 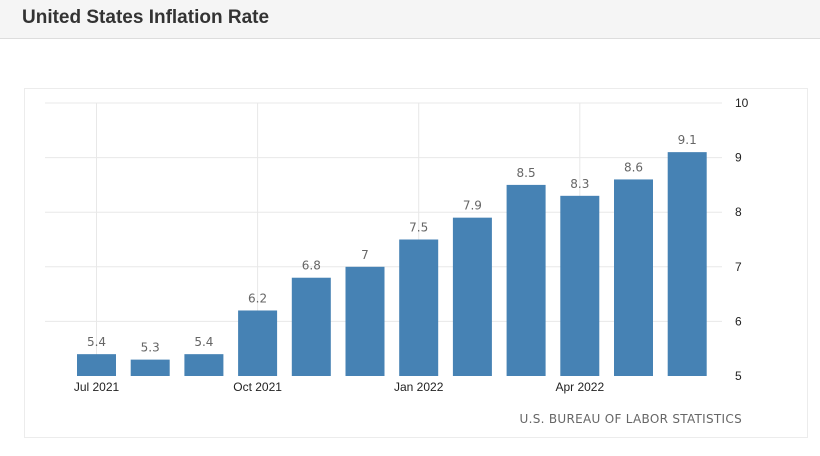 What do you see at coordinates (738, 321) in the screenshot?
I see `y-tick-label: 6` at bounding box center [738, 321].